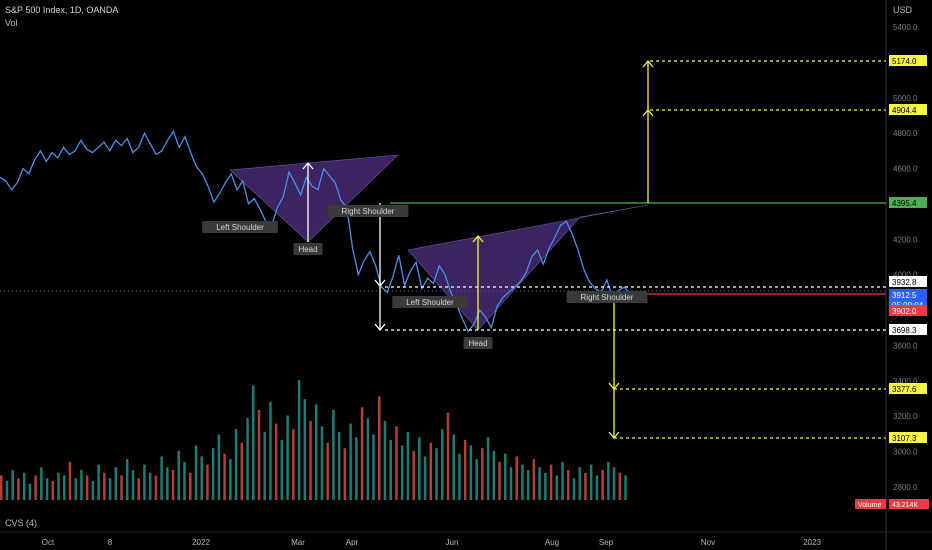 The height and width of the screenshot is (550, 932). Describe the element at coordinates (905, 27) in the screenshot. I see `y-tick-label: 5400.0` at that location.